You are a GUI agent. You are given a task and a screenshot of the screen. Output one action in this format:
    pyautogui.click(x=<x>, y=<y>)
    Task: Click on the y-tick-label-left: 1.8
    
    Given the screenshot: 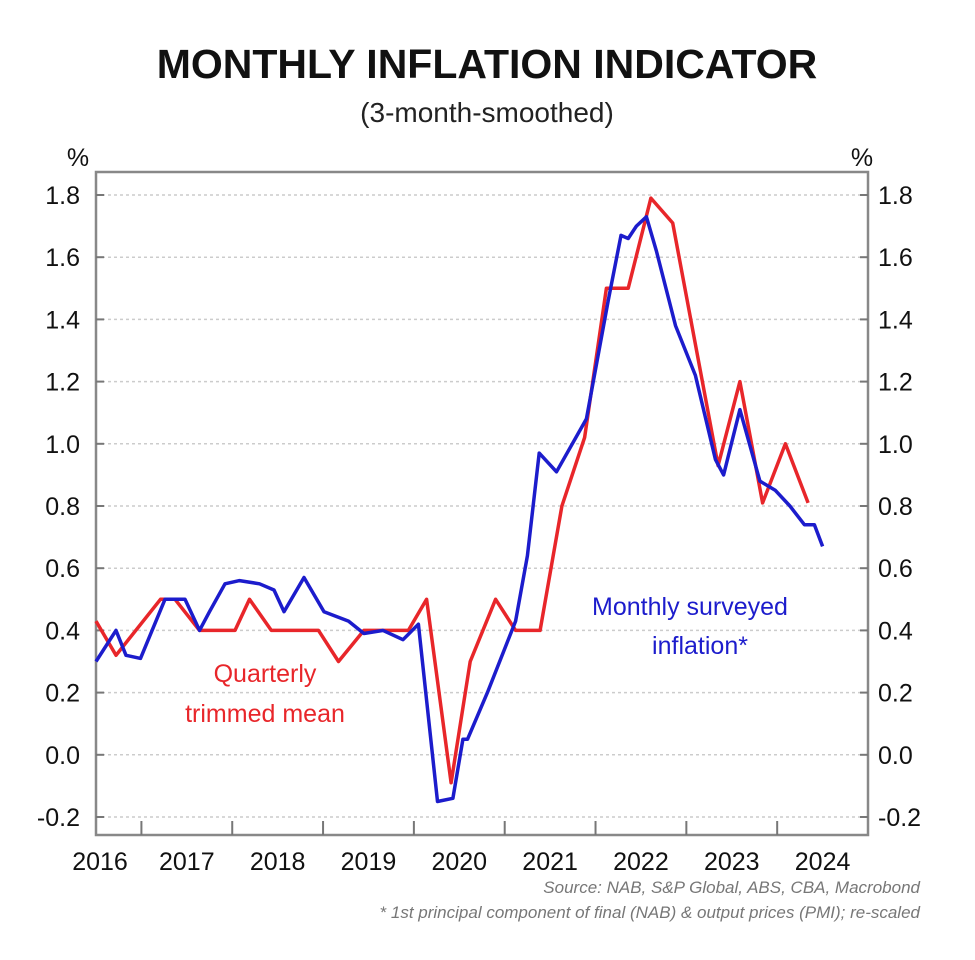 What is the action you would take?
    pyautogui.click(x=62, y=196)
    